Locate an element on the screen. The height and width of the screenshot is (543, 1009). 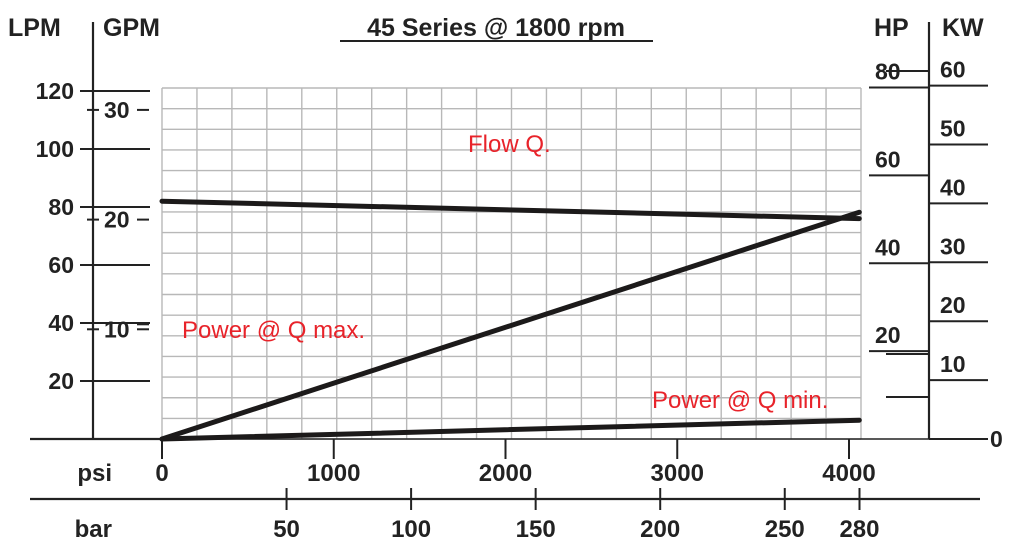
lpm-tick-label: 100 is located at coordinates (55, 149).